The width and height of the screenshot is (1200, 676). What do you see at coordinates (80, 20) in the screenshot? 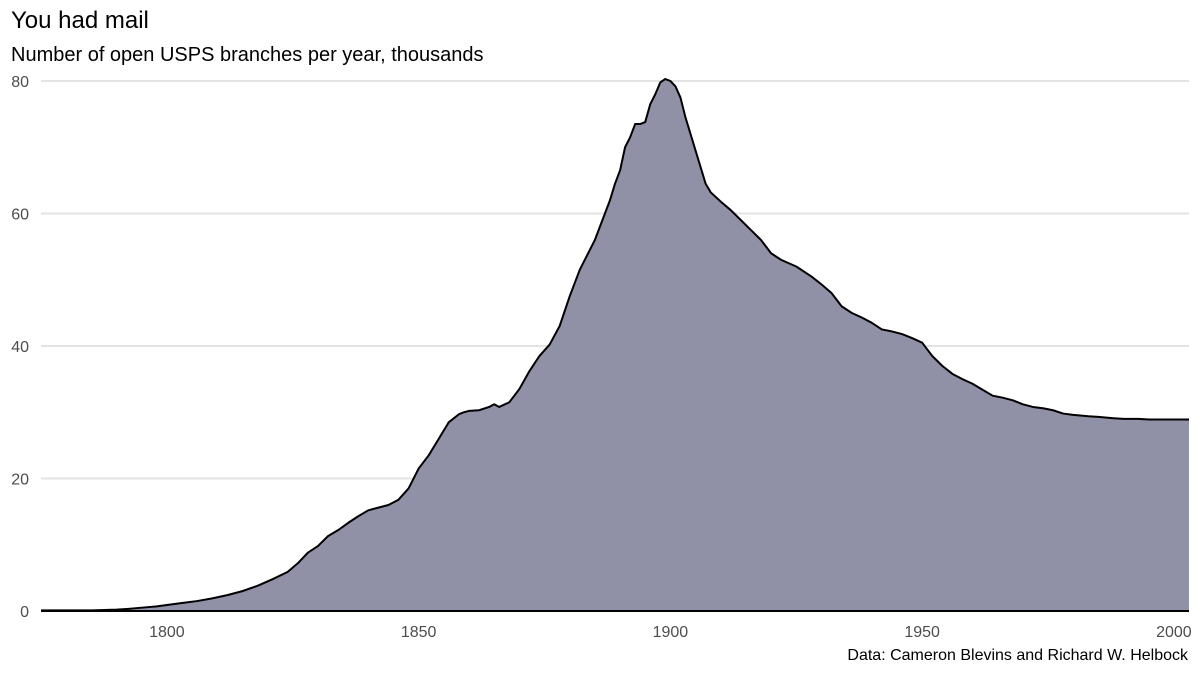
I see `chart-title: You had mail` at bounding box center [80, 20].